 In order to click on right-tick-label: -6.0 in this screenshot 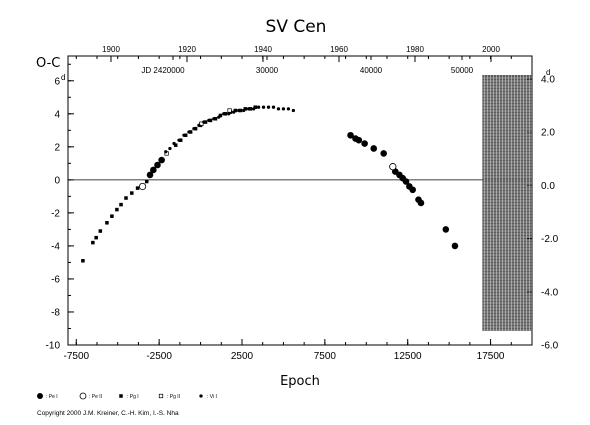, I will do `click(550, 346)`.